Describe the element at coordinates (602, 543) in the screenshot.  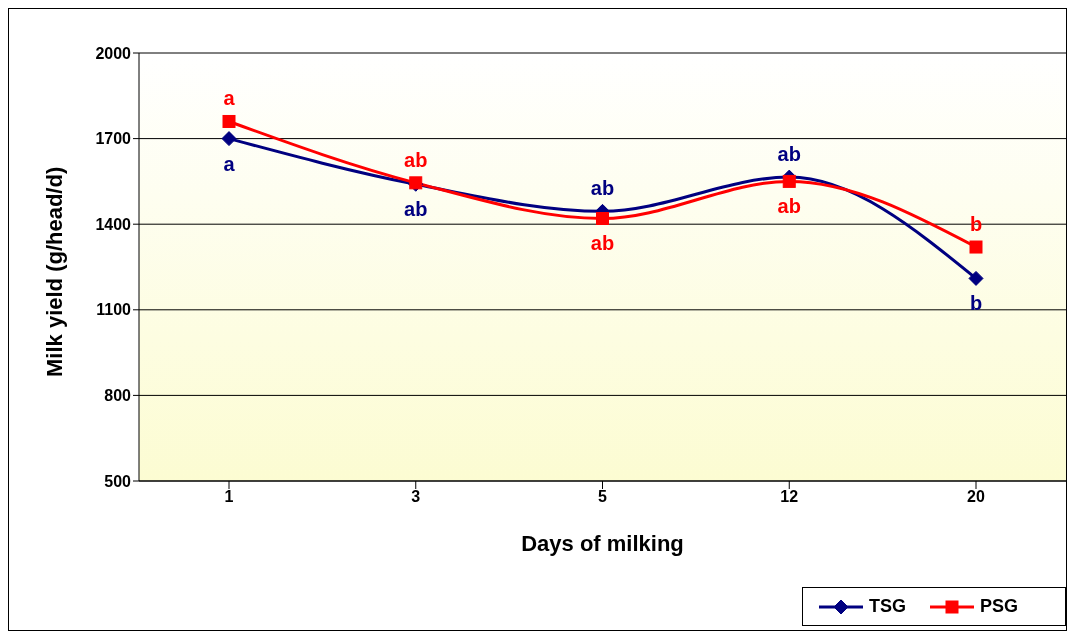
I see `x-axis-title: Days of milking` at that location.